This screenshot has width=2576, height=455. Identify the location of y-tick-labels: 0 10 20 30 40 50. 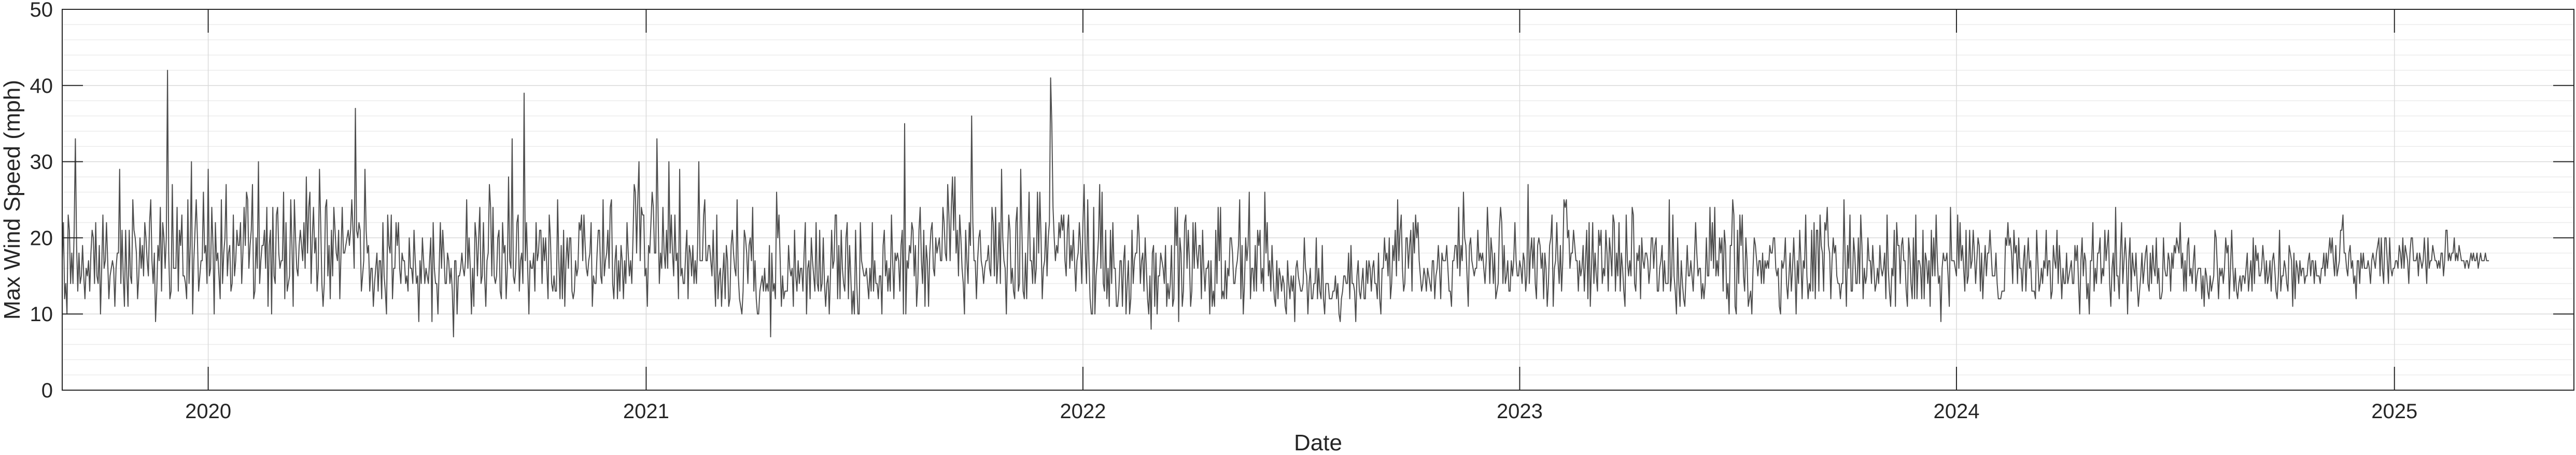
(41, 201).